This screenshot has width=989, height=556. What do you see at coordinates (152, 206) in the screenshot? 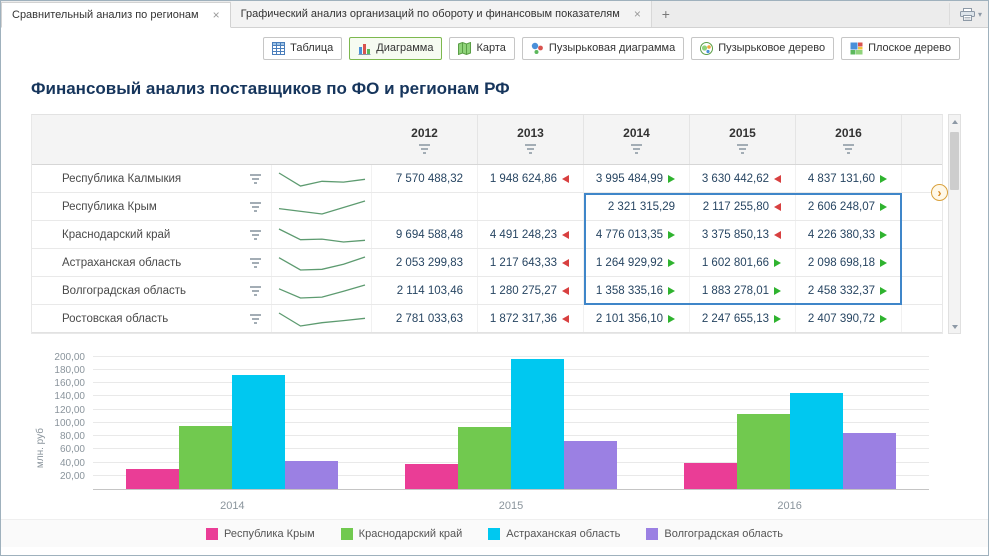
I see `region-cell: Республика Крым` at bounding box center [152, 206].